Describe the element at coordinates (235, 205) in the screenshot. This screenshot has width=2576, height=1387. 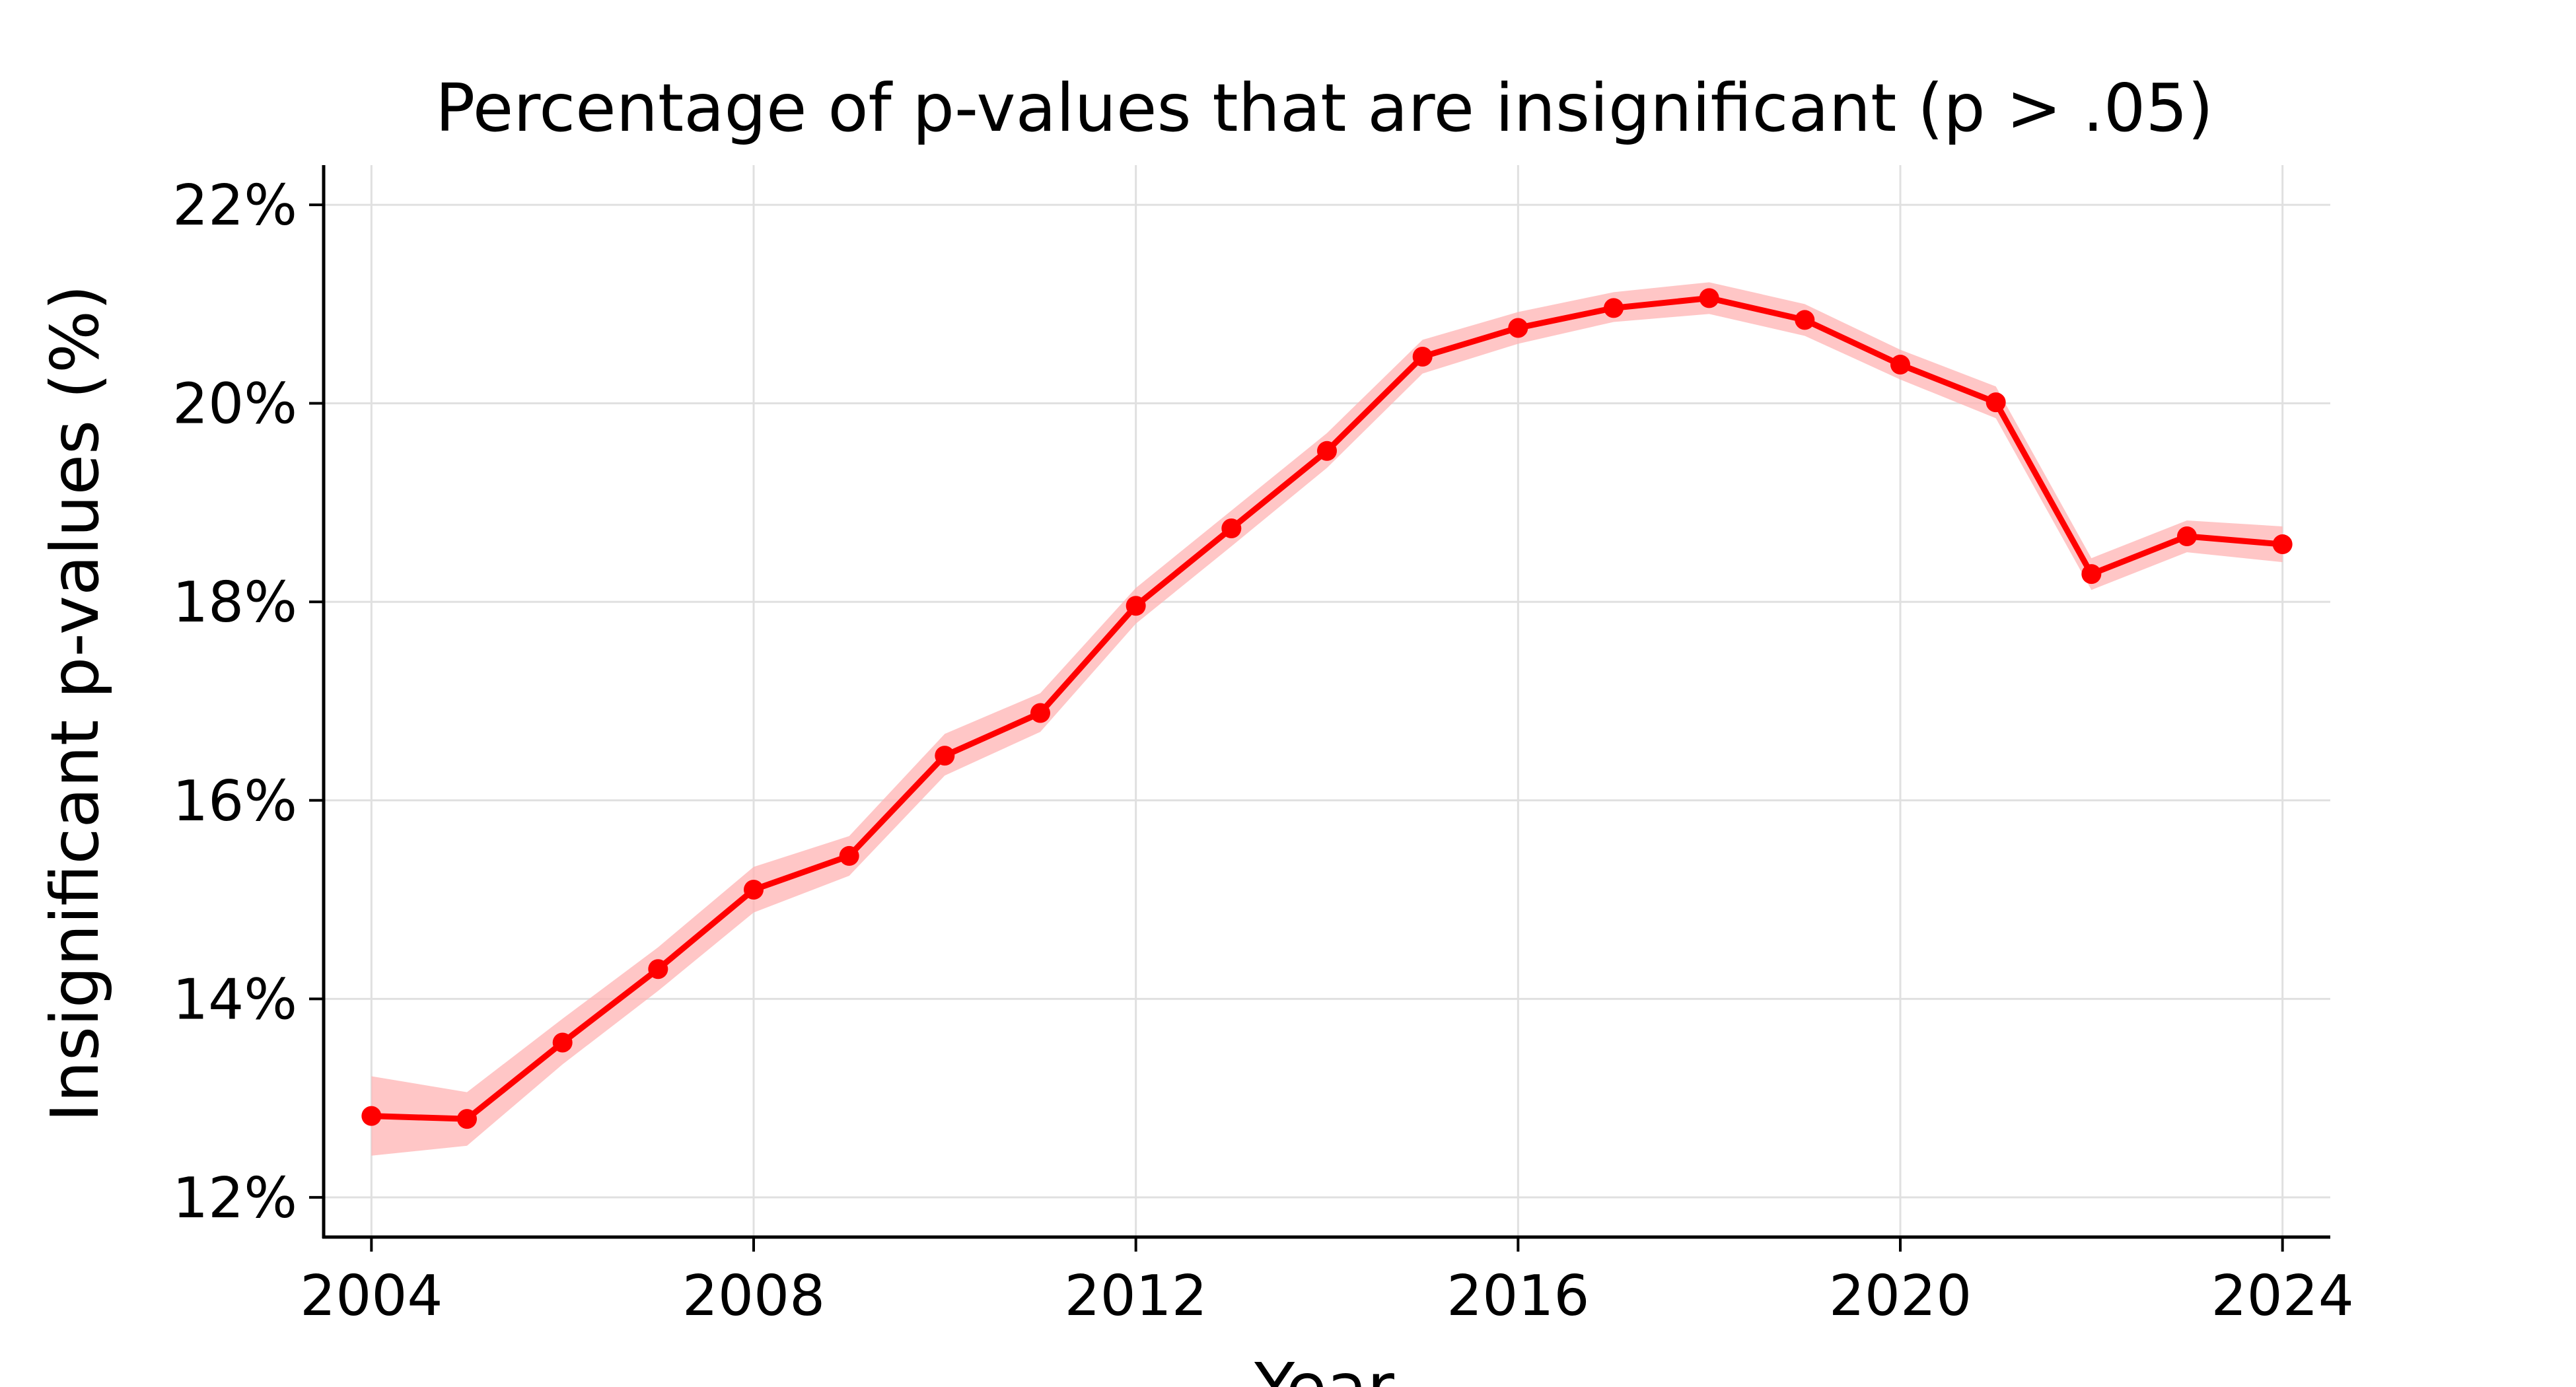
I see `y-tick-label: 22%` at that location.